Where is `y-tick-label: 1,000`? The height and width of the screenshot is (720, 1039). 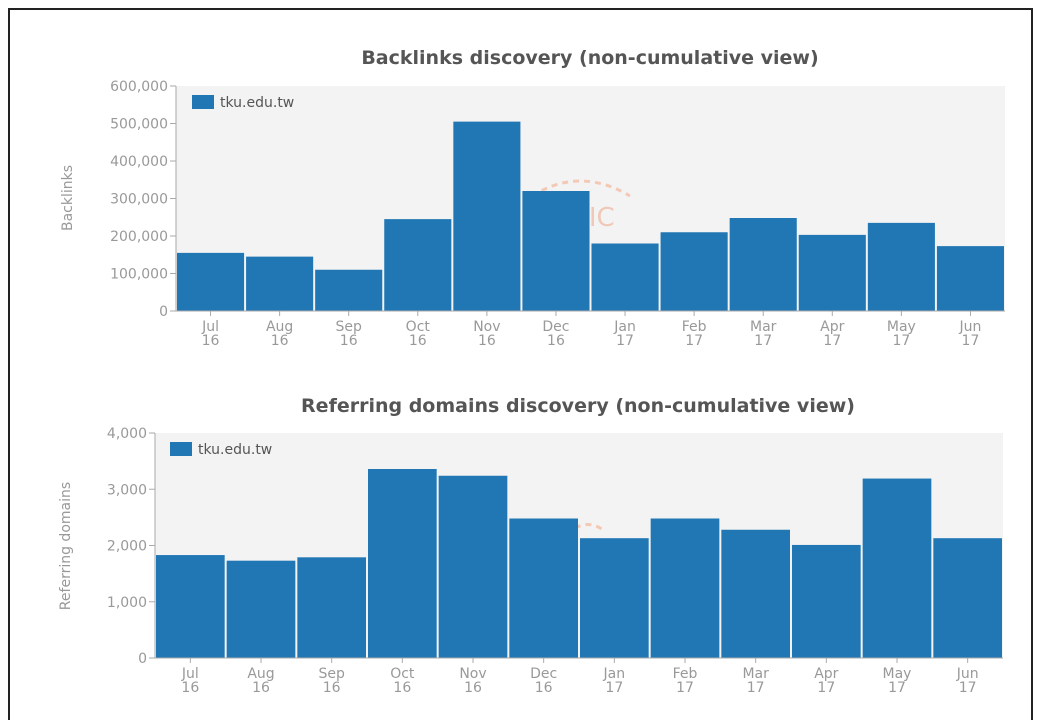 y-tick-label: 1,000 is located at coordinates (127, 603).